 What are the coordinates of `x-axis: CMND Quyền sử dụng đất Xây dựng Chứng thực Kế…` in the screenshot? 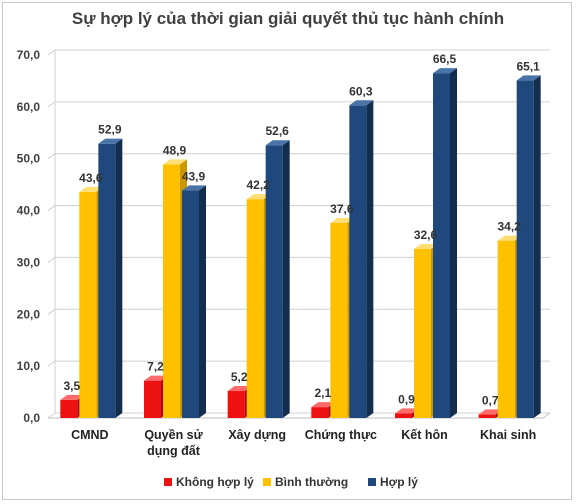 It's located at (303, 443).